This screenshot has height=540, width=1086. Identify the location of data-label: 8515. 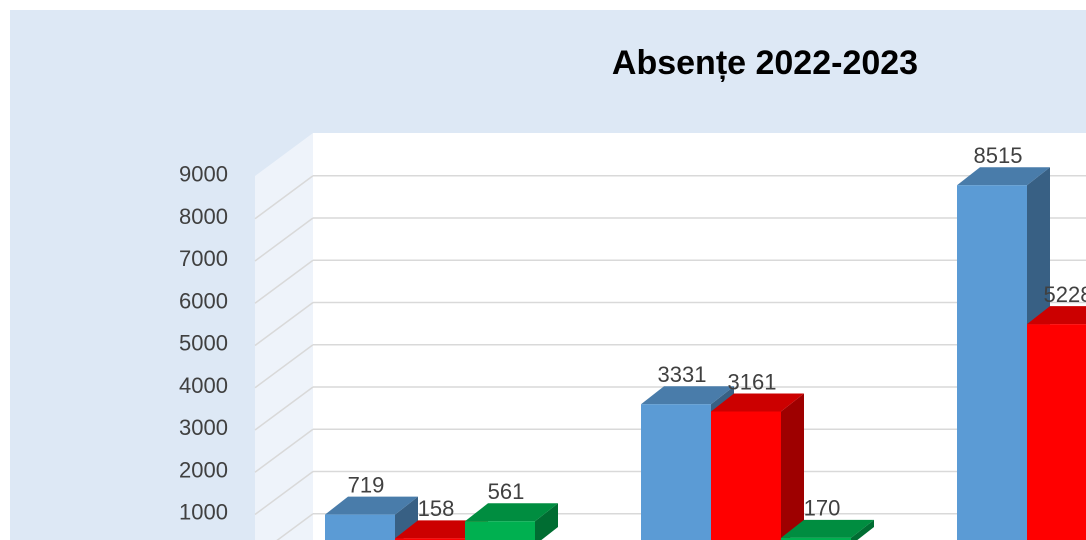
(998, 155).